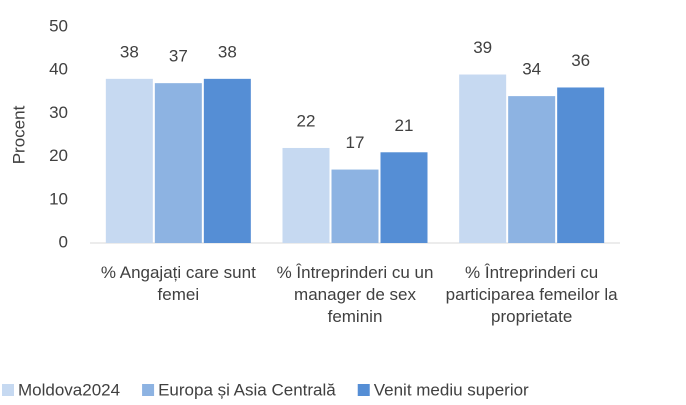  Describe the element at coordinates (58, 69) in the screenshot. I see `y-tick-label: 40` at that location.